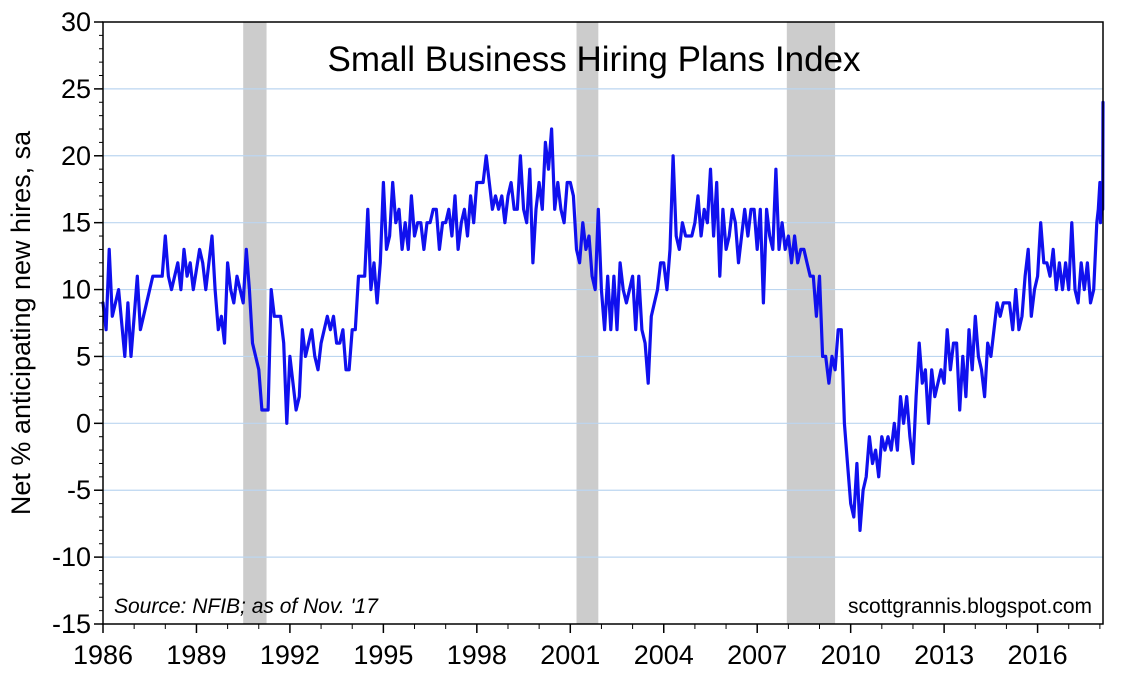 The image size is (1138, 684). I want to click on y-axis-label: Net % anticipating new hires, sa, so click(21, 322).